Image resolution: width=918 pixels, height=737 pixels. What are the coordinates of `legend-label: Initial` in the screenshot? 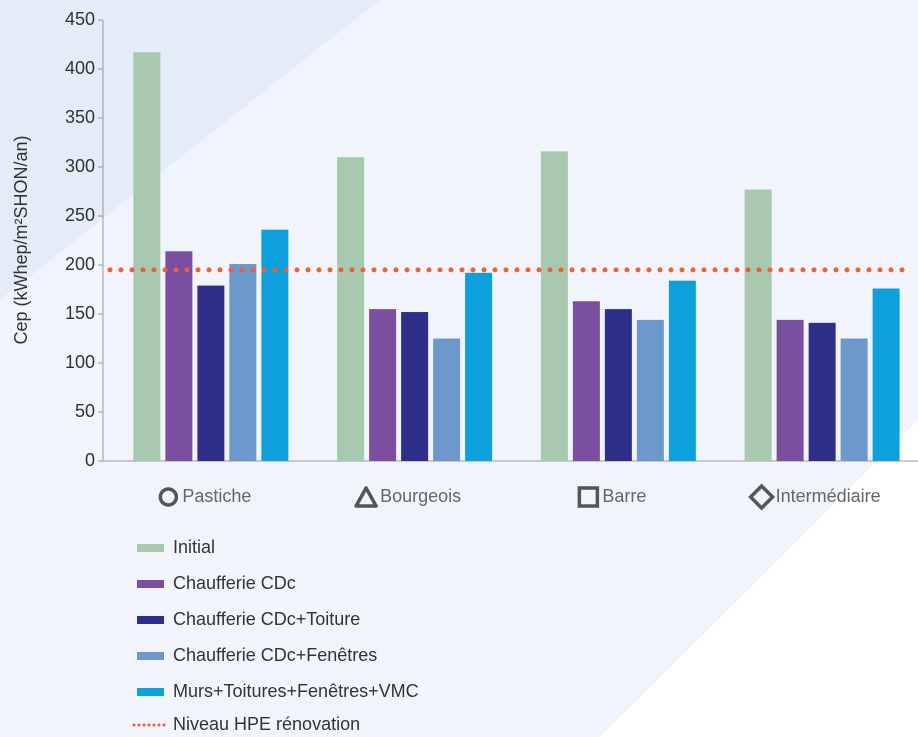 It's located at (194, 547).